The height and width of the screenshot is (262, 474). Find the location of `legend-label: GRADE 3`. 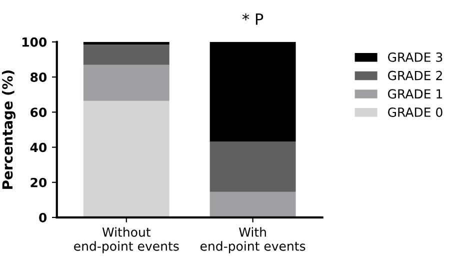

legend-label: GRADE 3 is located at coordinates (415, 57).